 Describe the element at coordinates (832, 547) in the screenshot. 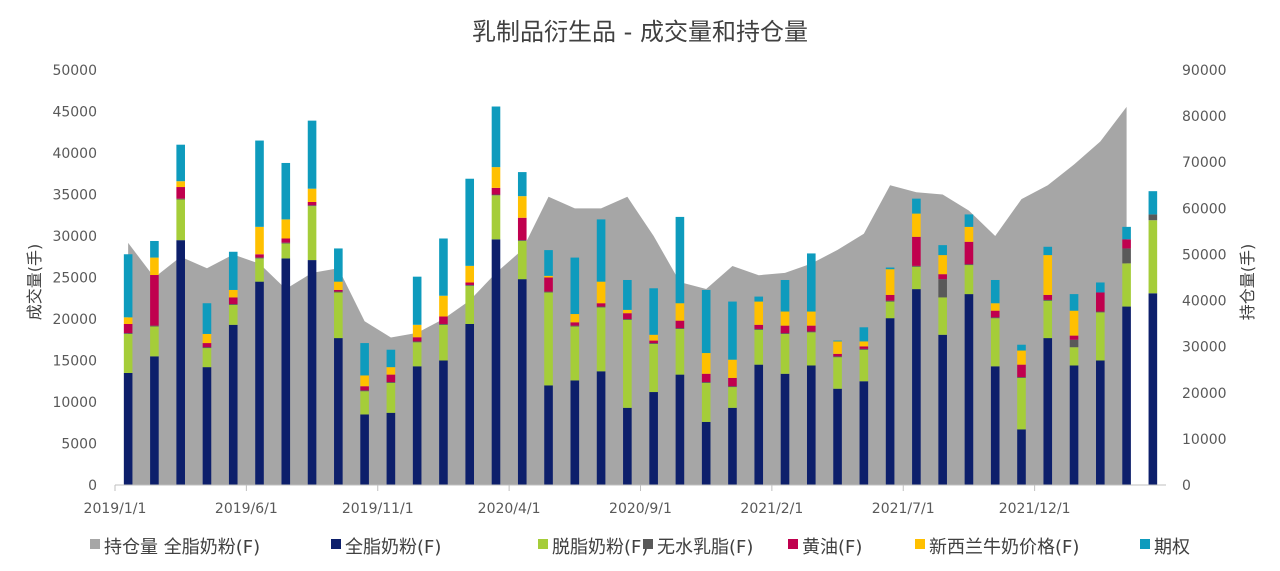

I see `legend-label: 黄油(F)` at that location.